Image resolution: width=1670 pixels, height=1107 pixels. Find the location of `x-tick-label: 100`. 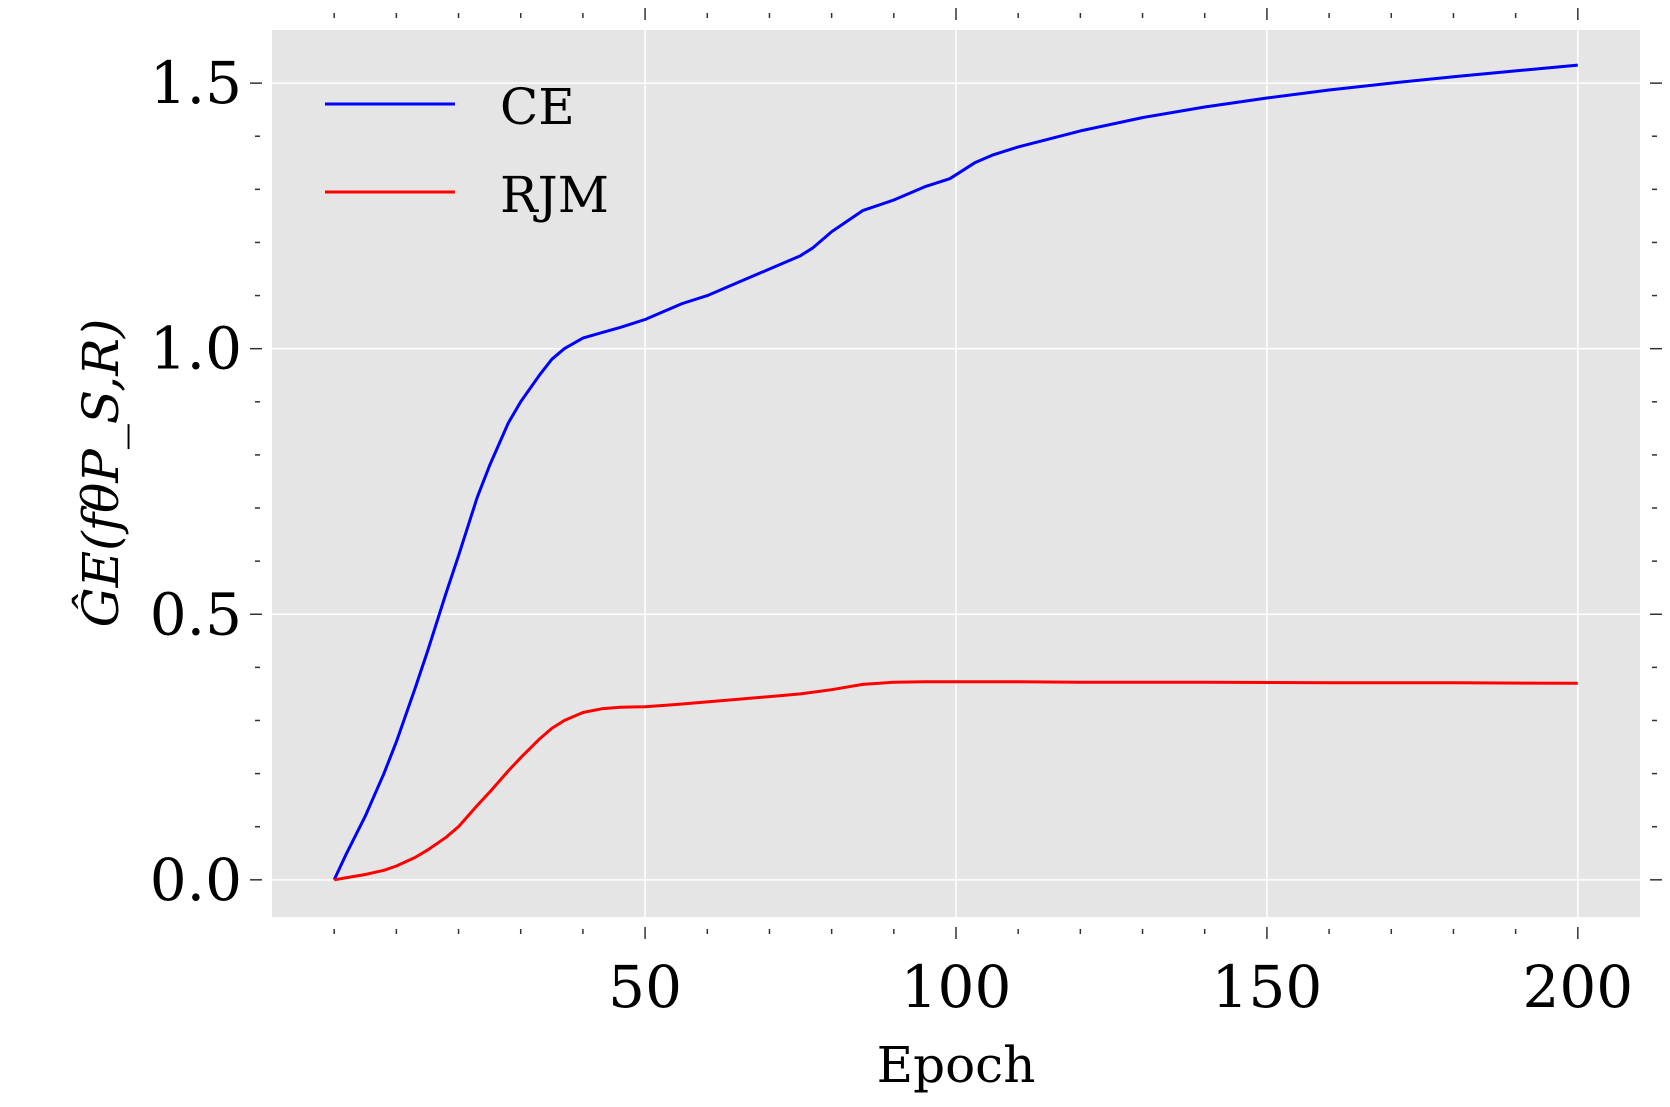

x-tick-label: 100 is located at coordinates (956, 987).